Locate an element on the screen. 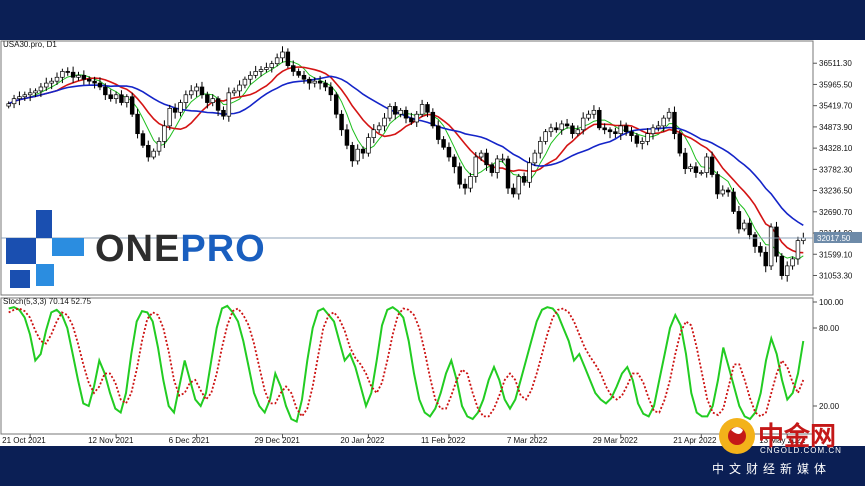  stoch-y-tick-label: 80.00 is located at coordinates (829, 328).